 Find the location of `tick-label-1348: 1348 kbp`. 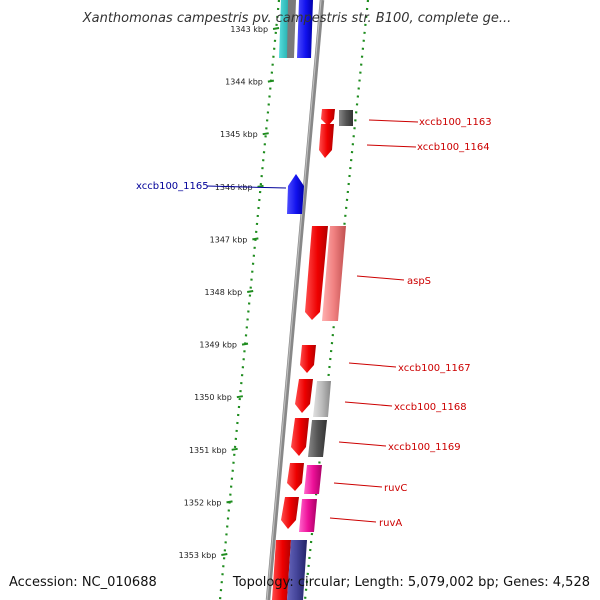

tick-label-1348: 1348 kbp is located at coordinates (223, 292).